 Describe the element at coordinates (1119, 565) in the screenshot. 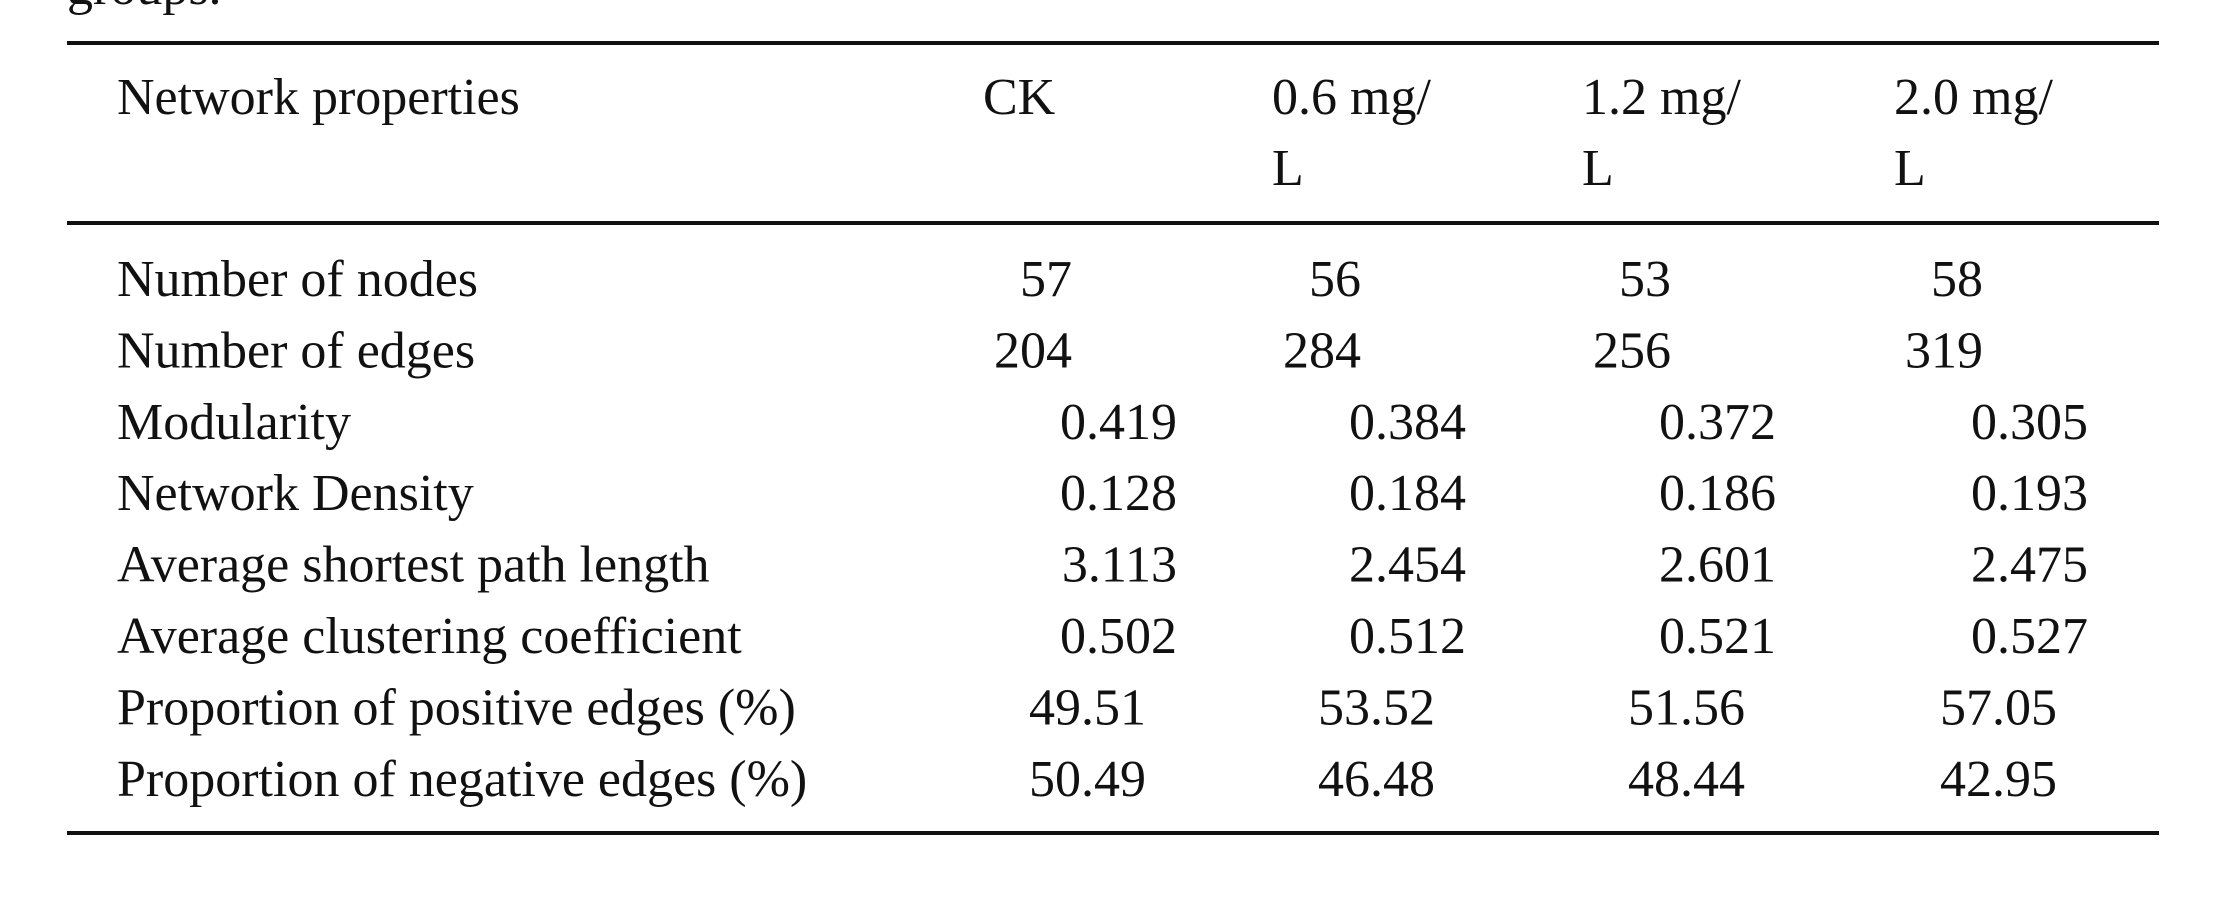

I see `value-cell: 3.113` at that location.